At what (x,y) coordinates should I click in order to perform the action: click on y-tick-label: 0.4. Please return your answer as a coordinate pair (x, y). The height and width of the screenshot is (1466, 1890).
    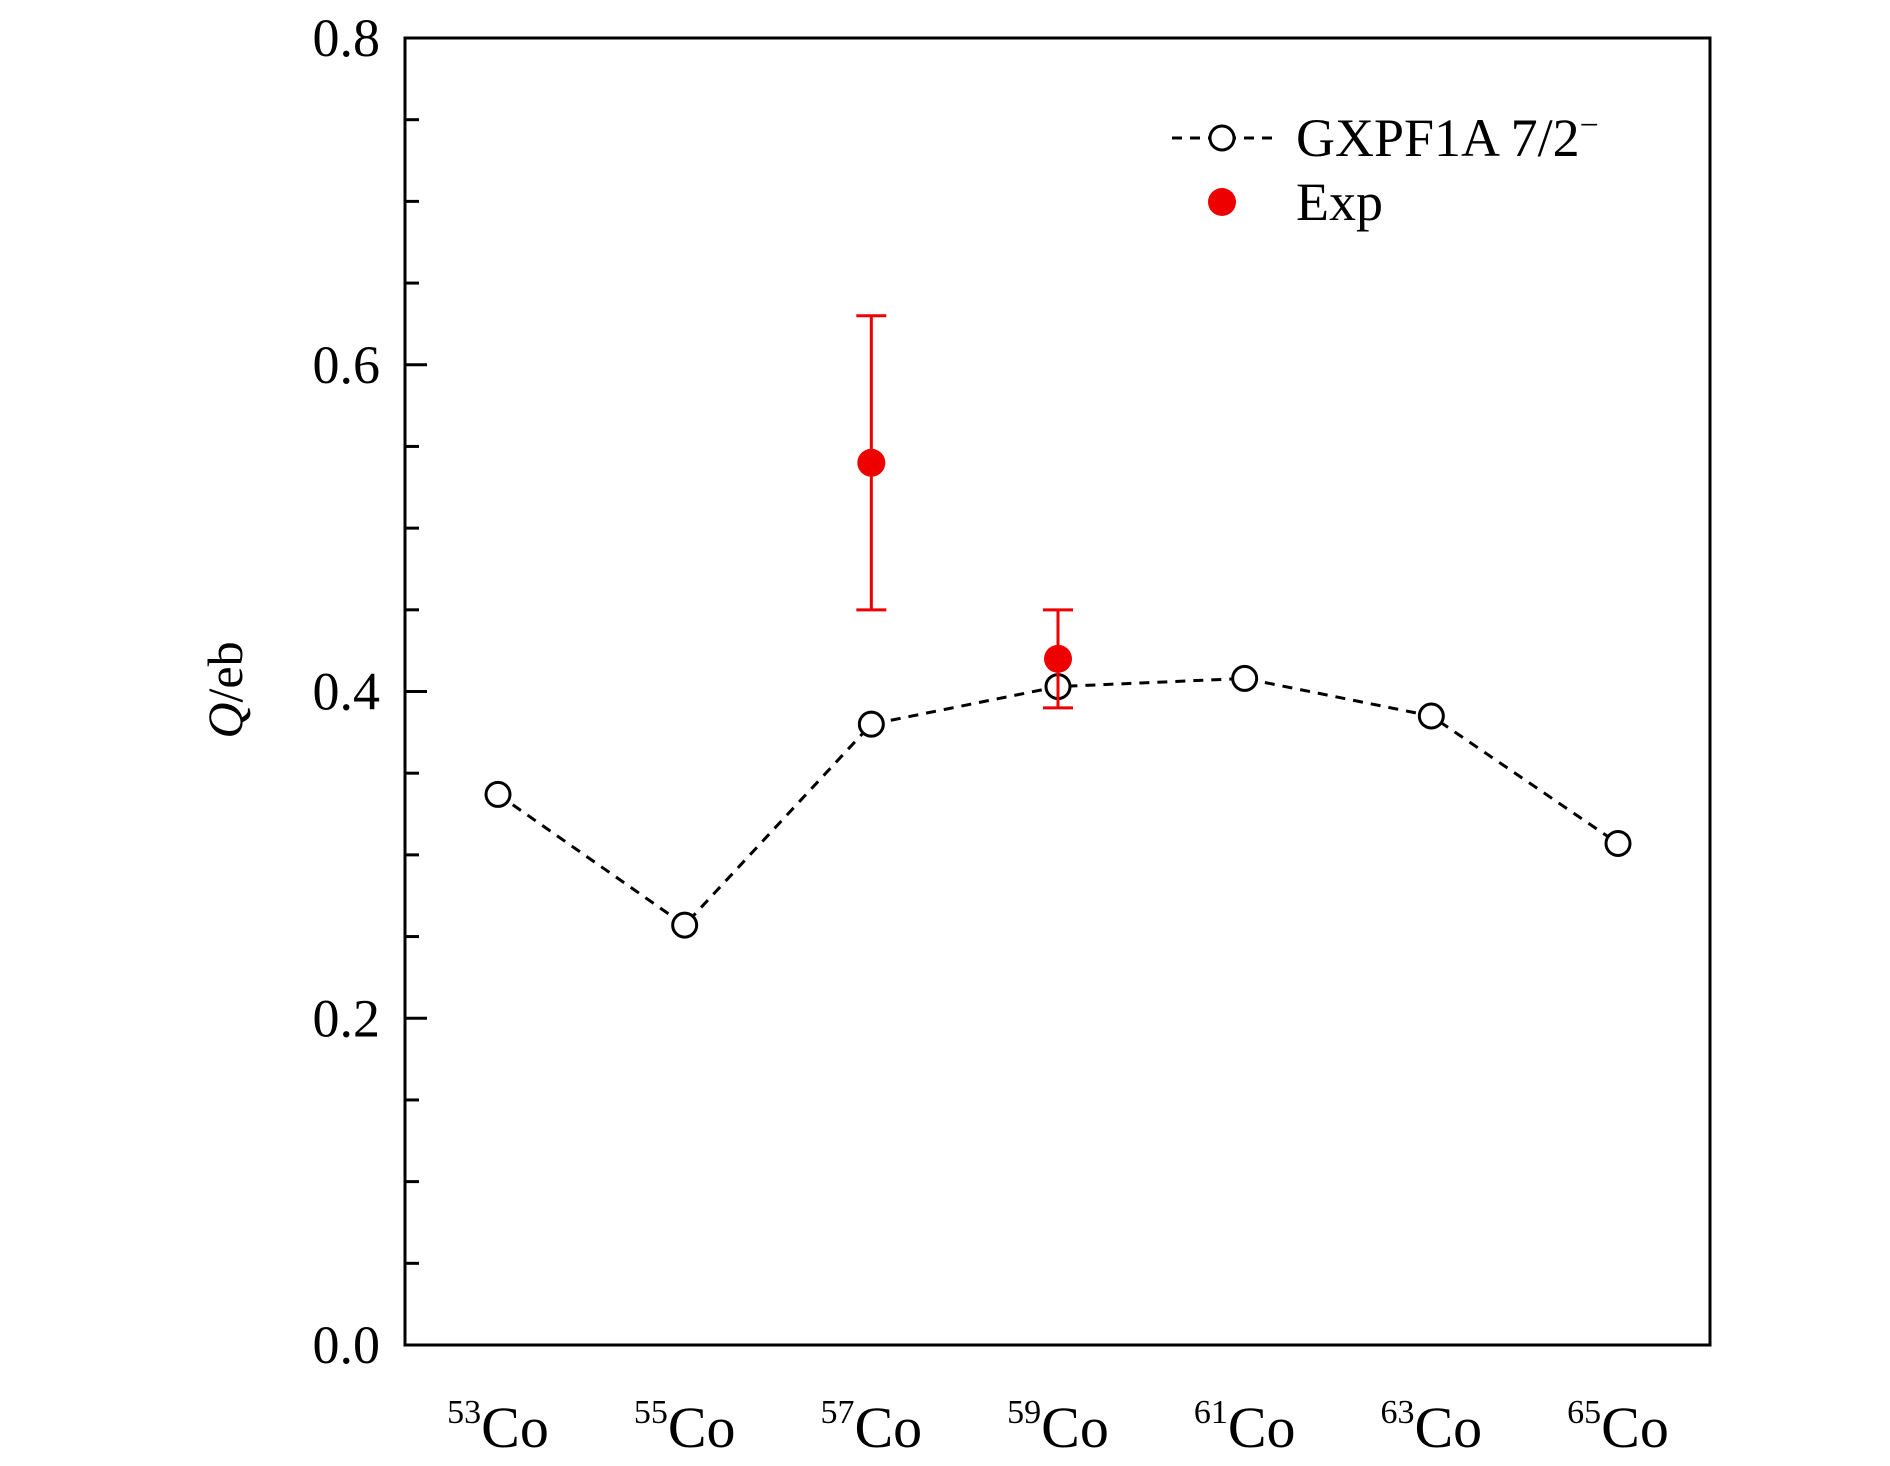
    Looking at the image, I should click on (347, 692).